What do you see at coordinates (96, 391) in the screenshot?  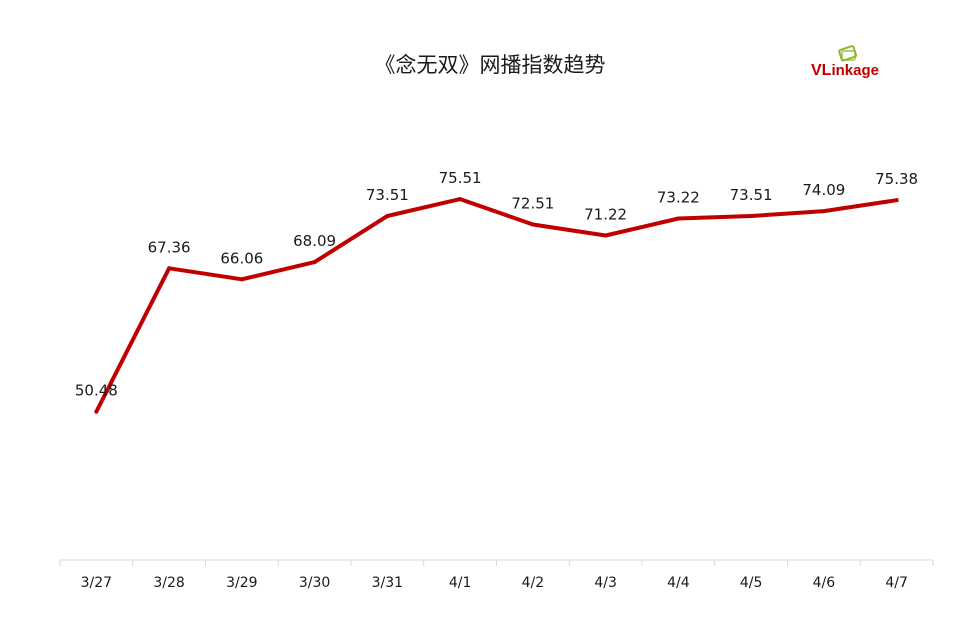 I see `data-label: 50.48` at bounding box center [96, 391].